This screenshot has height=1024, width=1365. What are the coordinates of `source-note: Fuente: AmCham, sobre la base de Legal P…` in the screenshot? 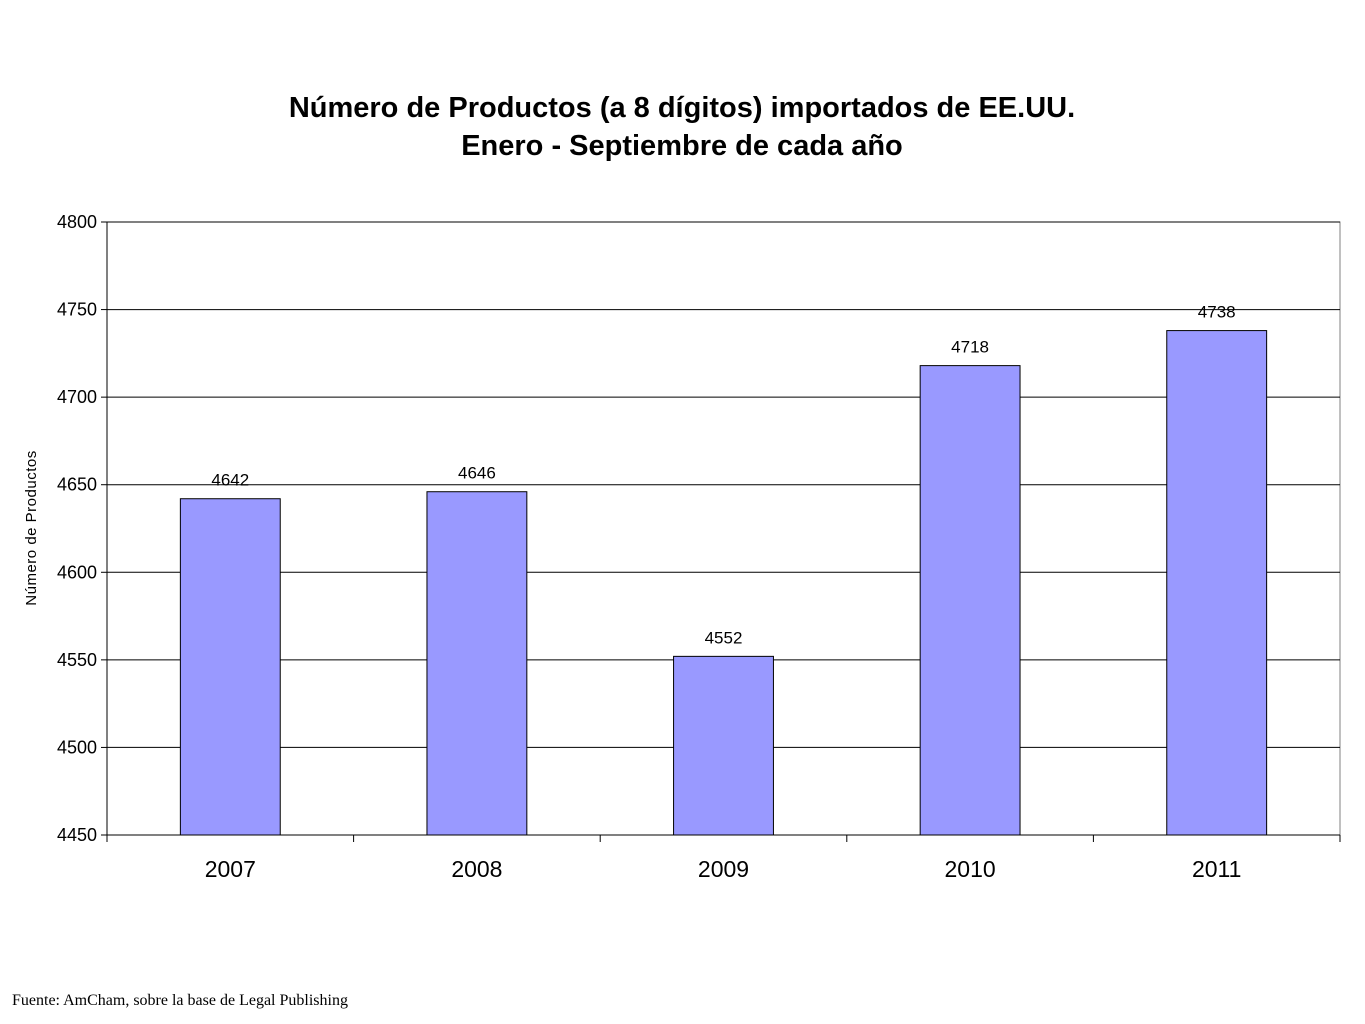 It's located at (180, 1000).